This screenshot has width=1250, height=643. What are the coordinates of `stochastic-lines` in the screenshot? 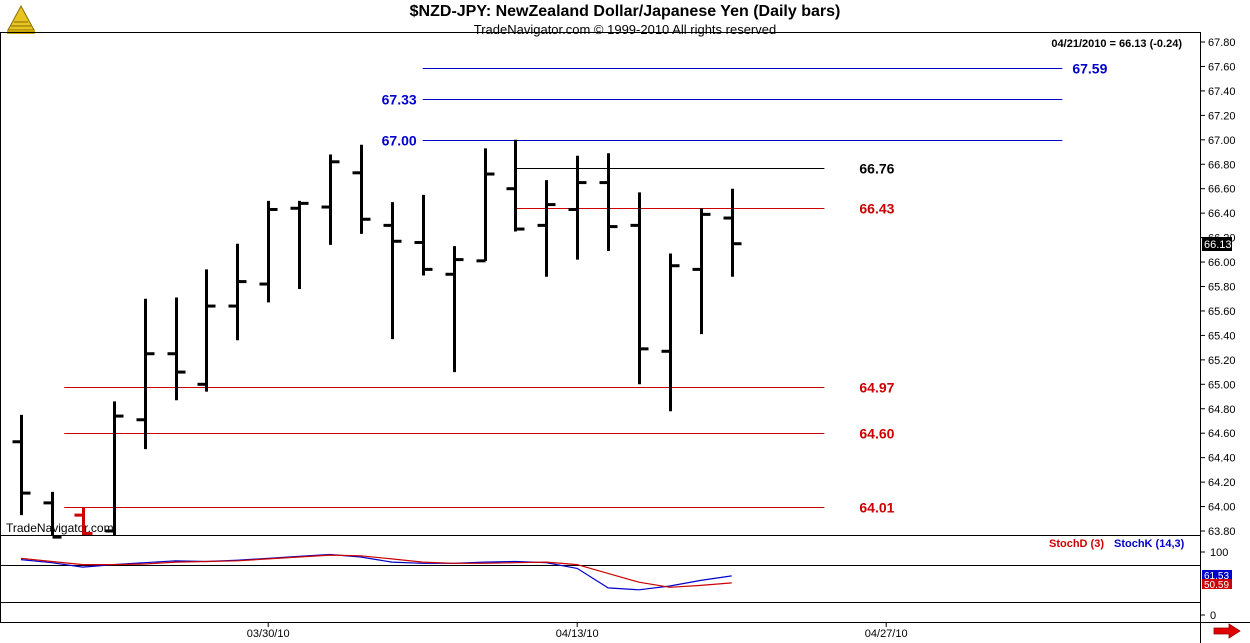 It's located at (376, 572).